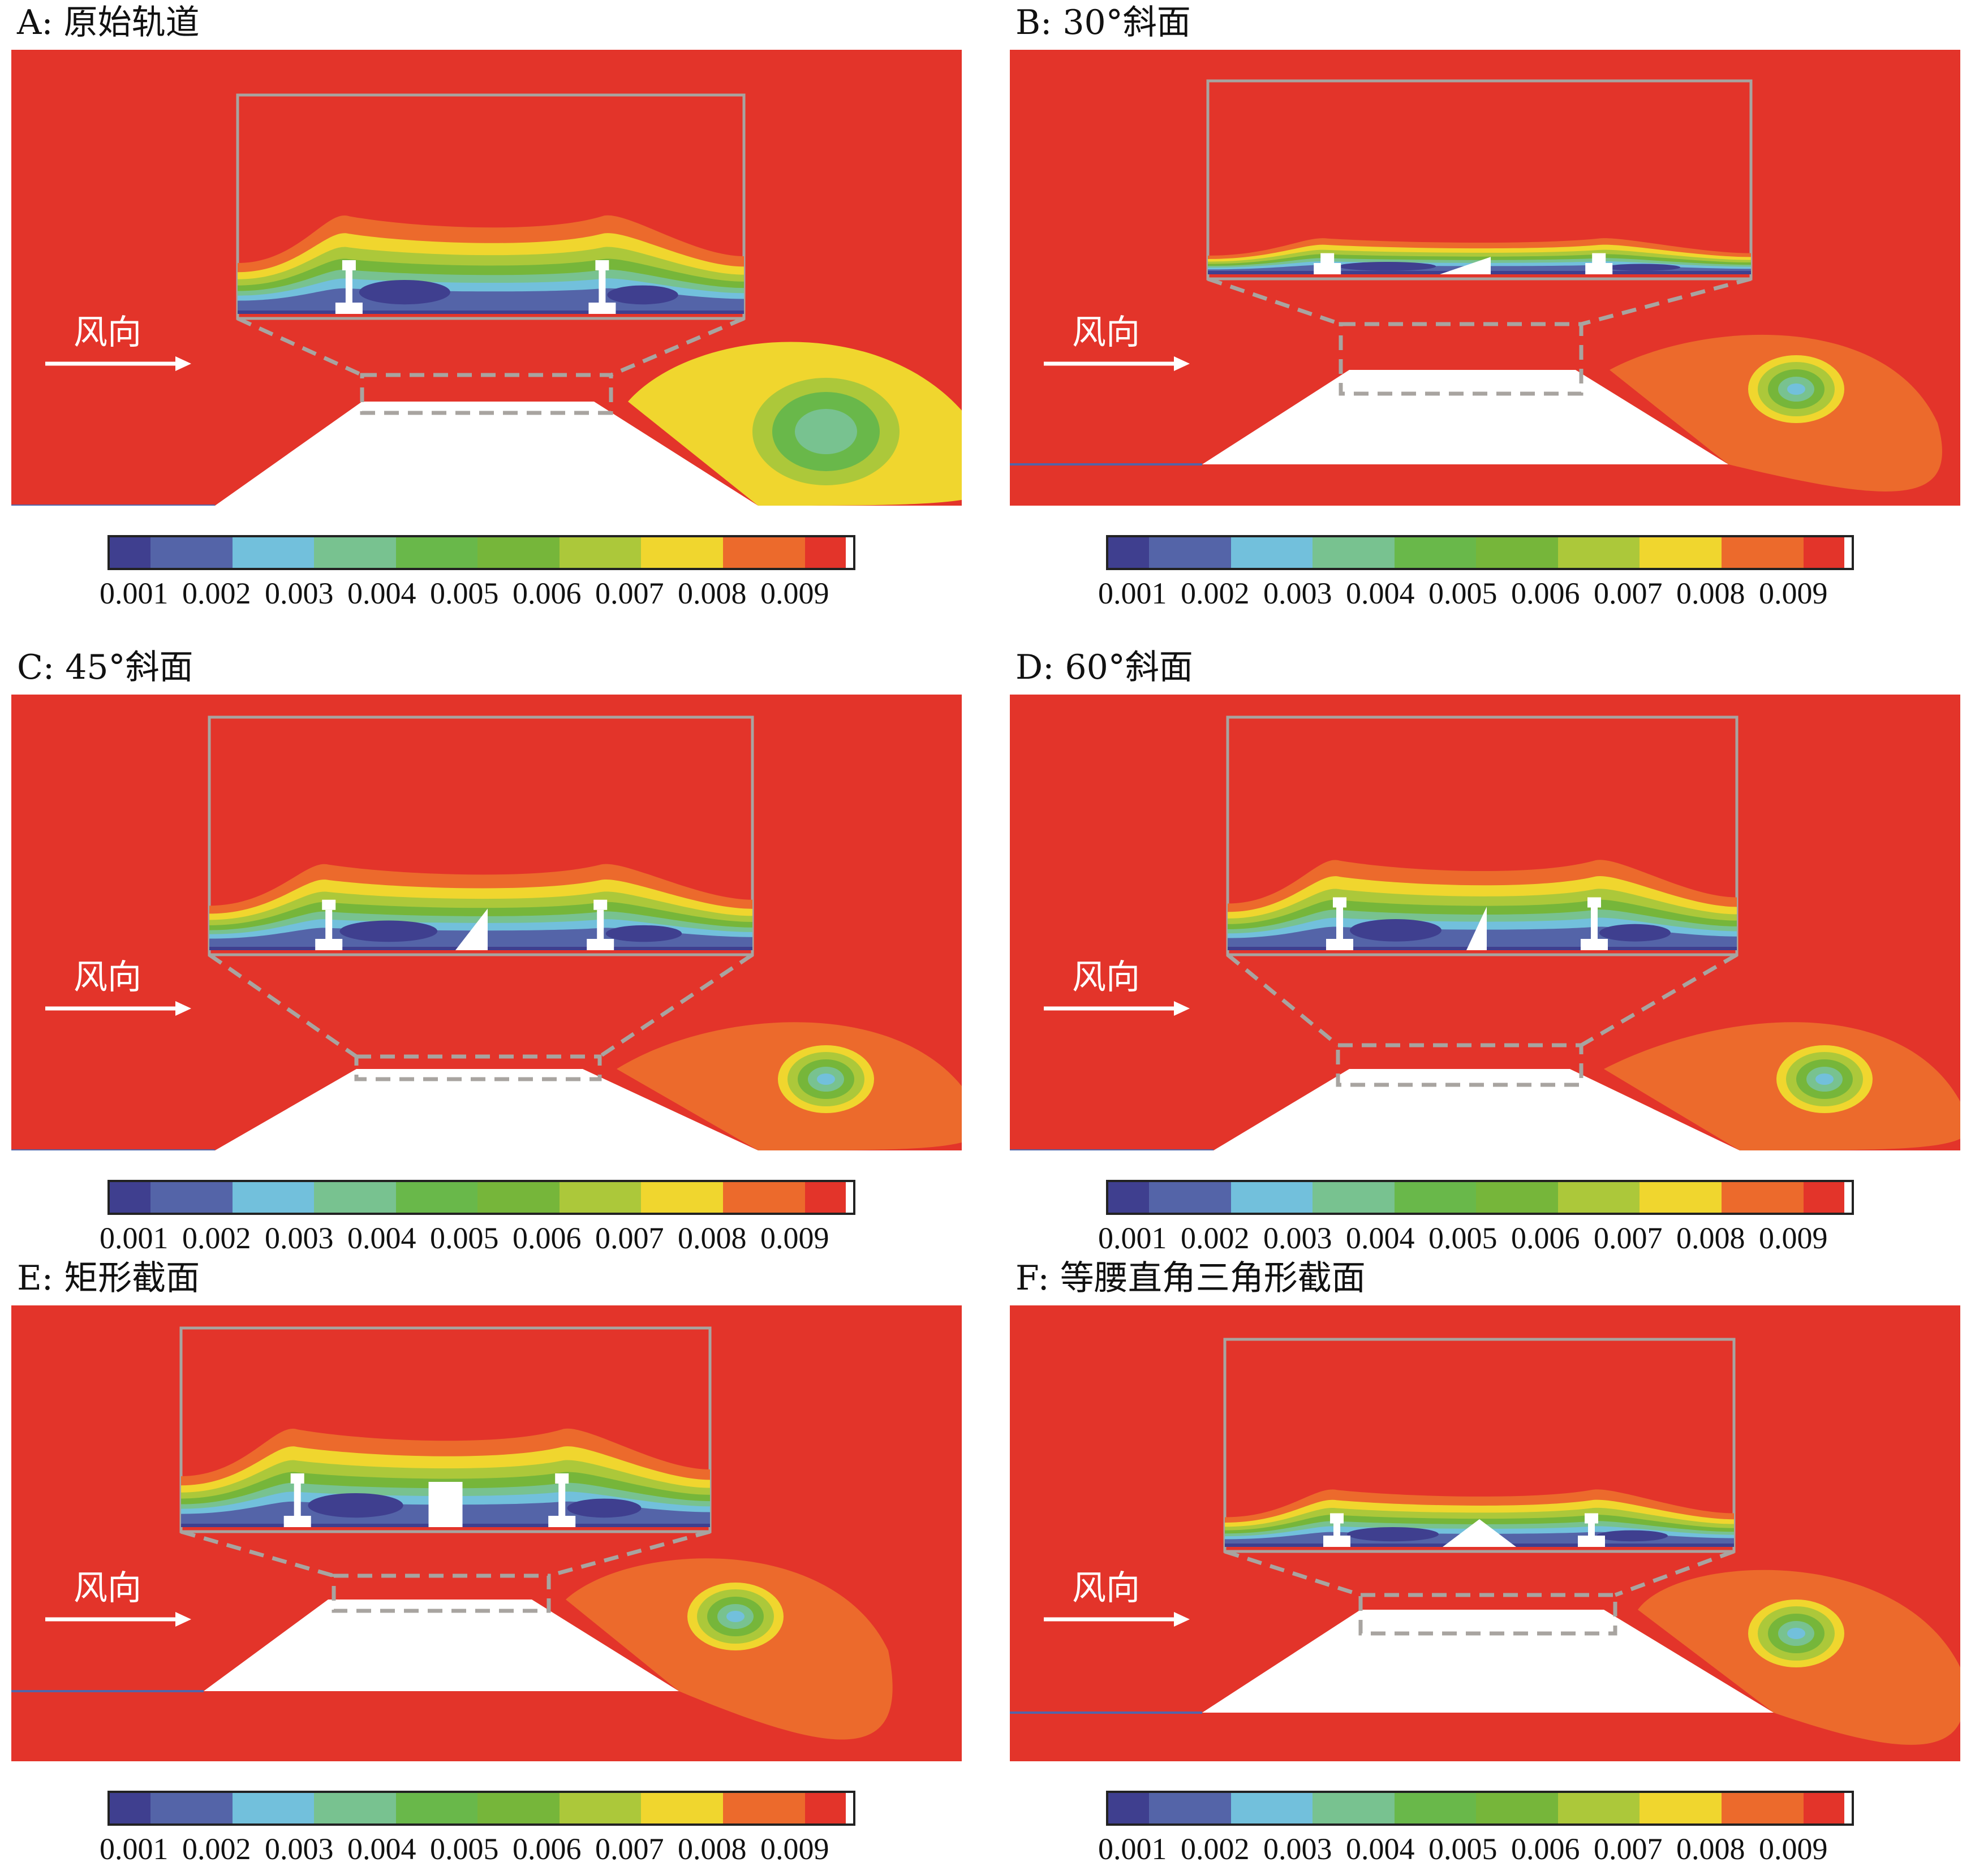 The width and height of the screenshot is (1988, 1871). I want to click on wind-direction-label: 风向, so click(108, 332).